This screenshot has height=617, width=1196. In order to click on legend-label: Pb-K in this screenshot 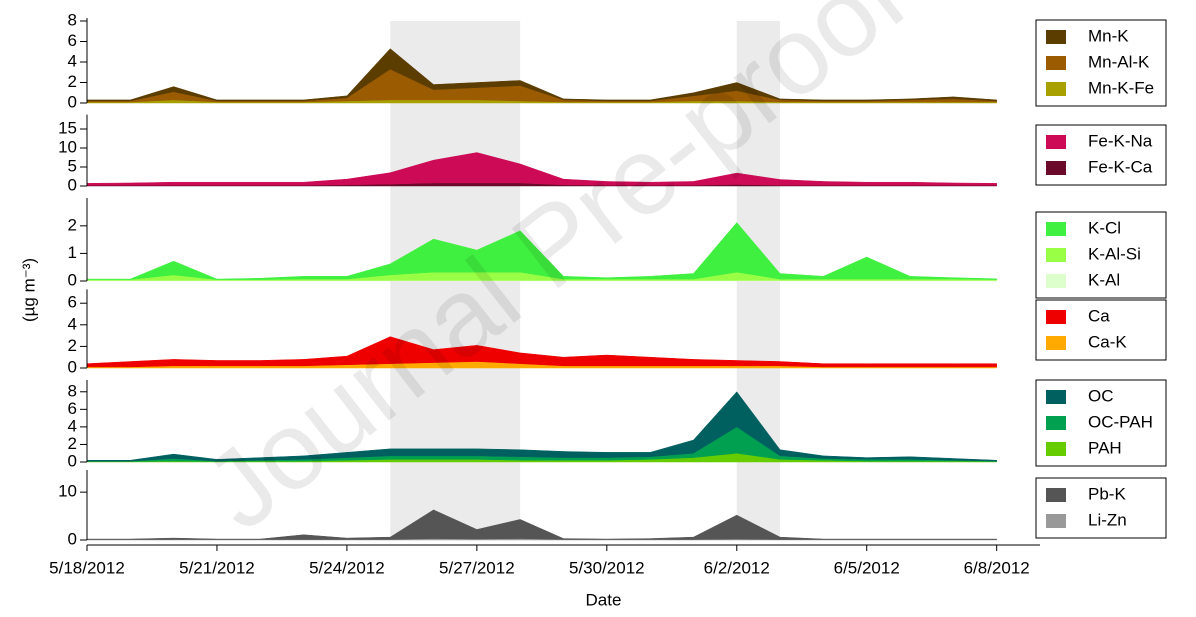, I will do `click(1107, 493)`.